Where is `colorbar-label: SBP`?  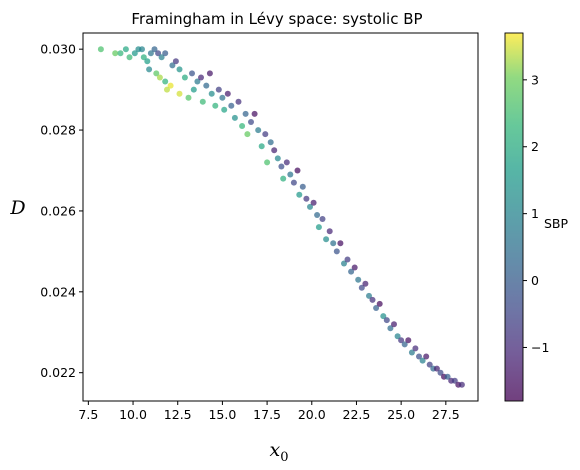
colorbar-label: SBP is located at coordinates (556, 223).